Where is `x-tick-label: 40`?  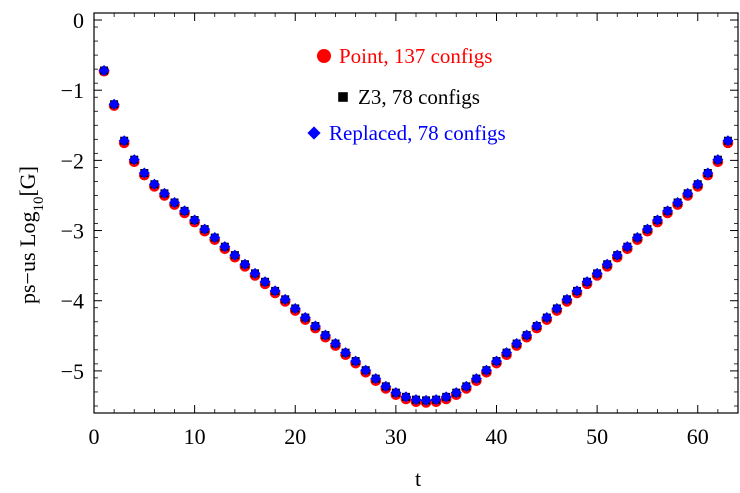 x-tick-label: 40 is located at coordinates (497, 436).